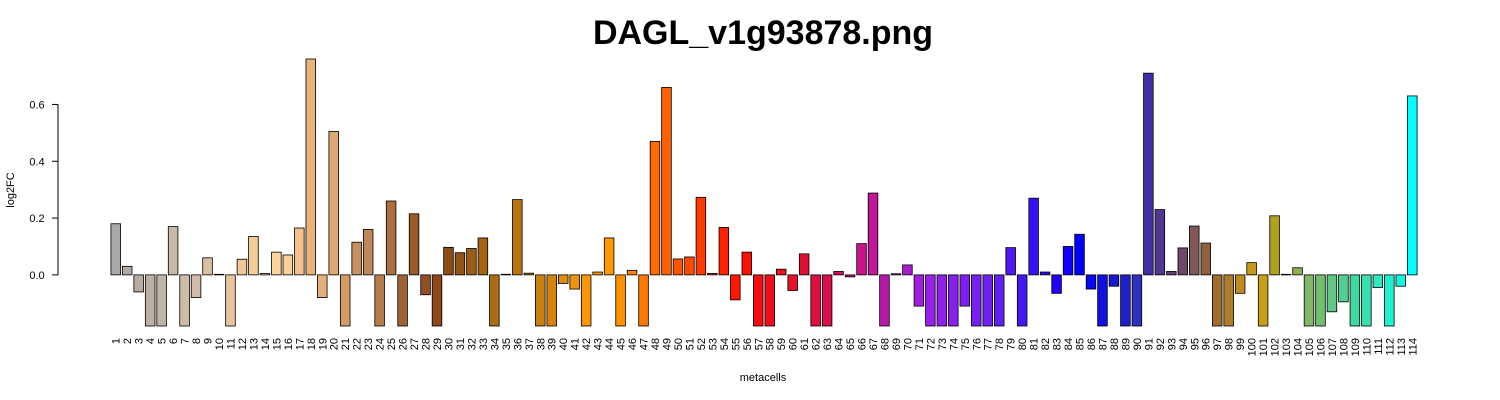 This screenshot has height=400, width=1500. What do you see at coordinates (863, 344) in the screenshot?
I see `x-tick-label: 66` at bounding box center [863, 344].